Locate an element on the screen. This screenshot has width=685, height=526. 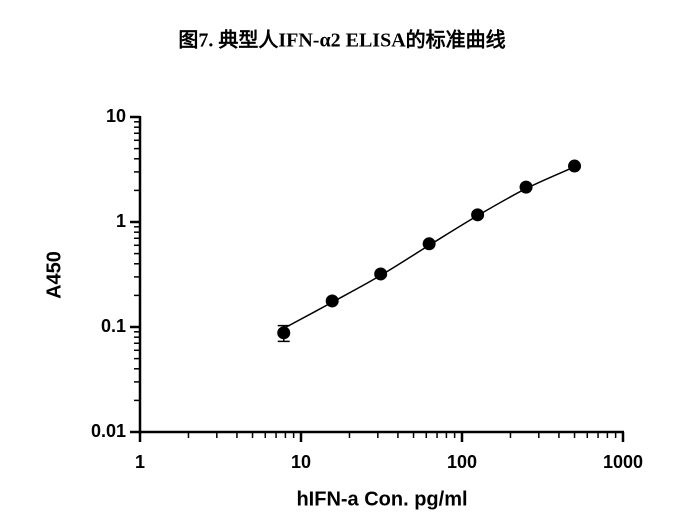
chart-title: 图7. 典型人IFN-α2 ELISA的标准曲线 is located at coordinates (341, 40).